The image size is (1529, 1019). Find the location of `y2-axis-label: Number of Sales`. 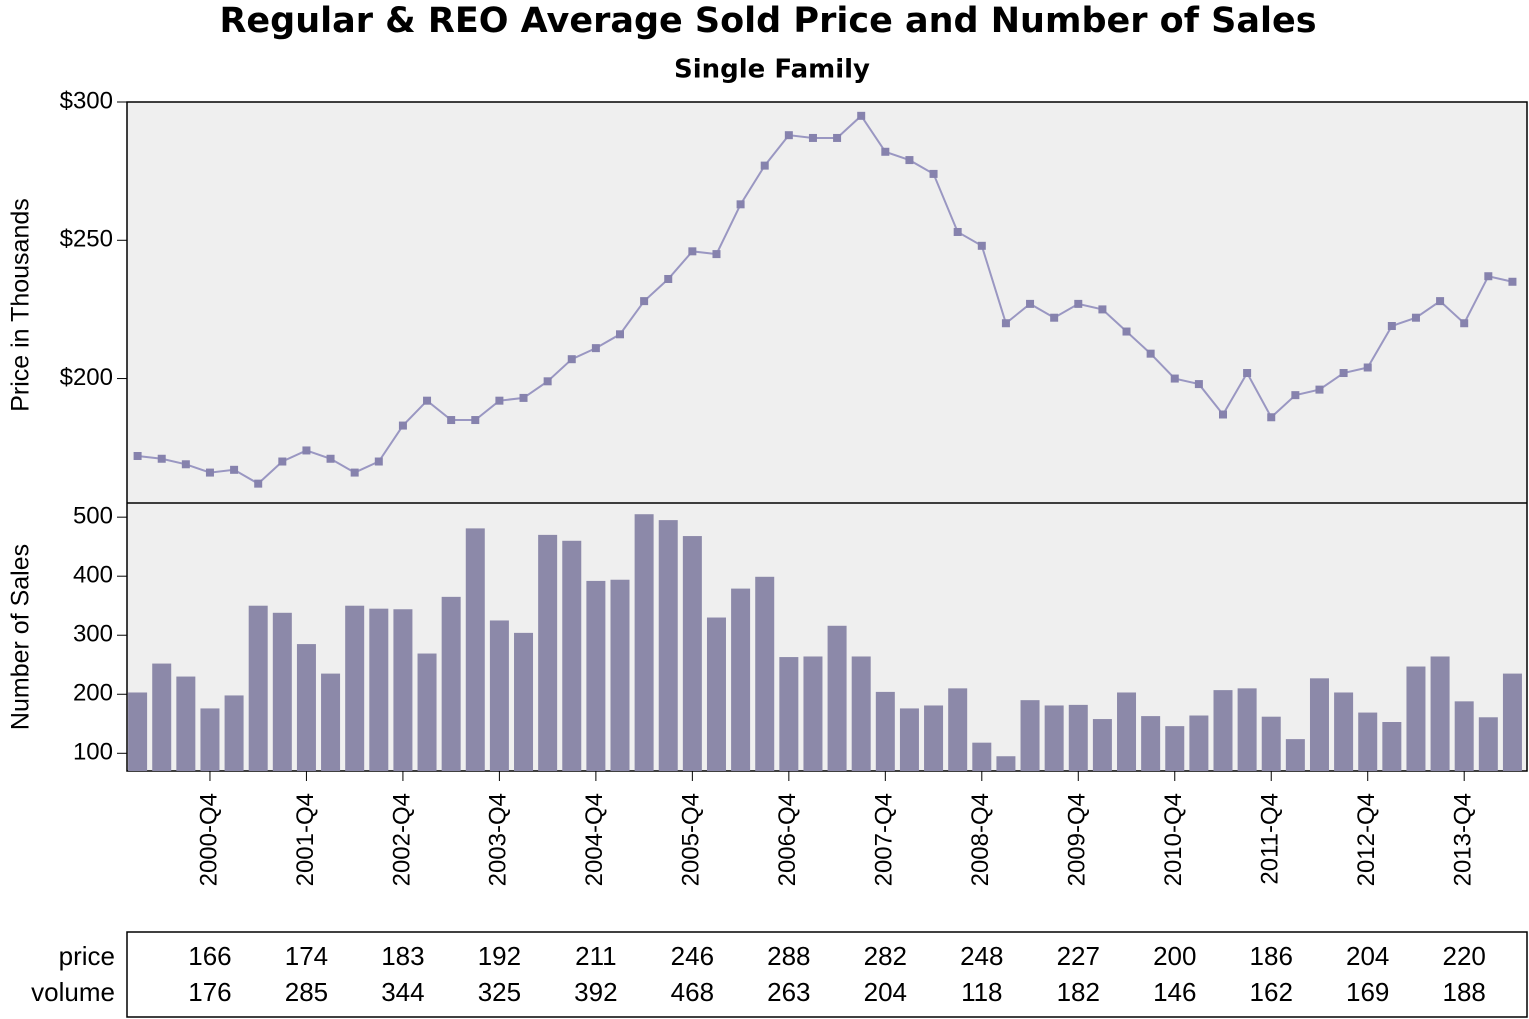

y2-axis-label: Number of Sales is located at coordinates (21, 637).